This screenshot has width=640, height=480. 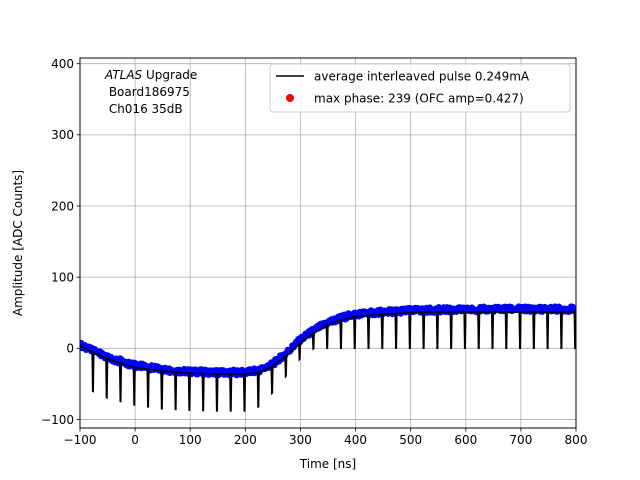 What do you see at coordinates (123, 75) in the screenshot?
I see `annotation-atlas: ATLAS` at bounding box center [123, 75].